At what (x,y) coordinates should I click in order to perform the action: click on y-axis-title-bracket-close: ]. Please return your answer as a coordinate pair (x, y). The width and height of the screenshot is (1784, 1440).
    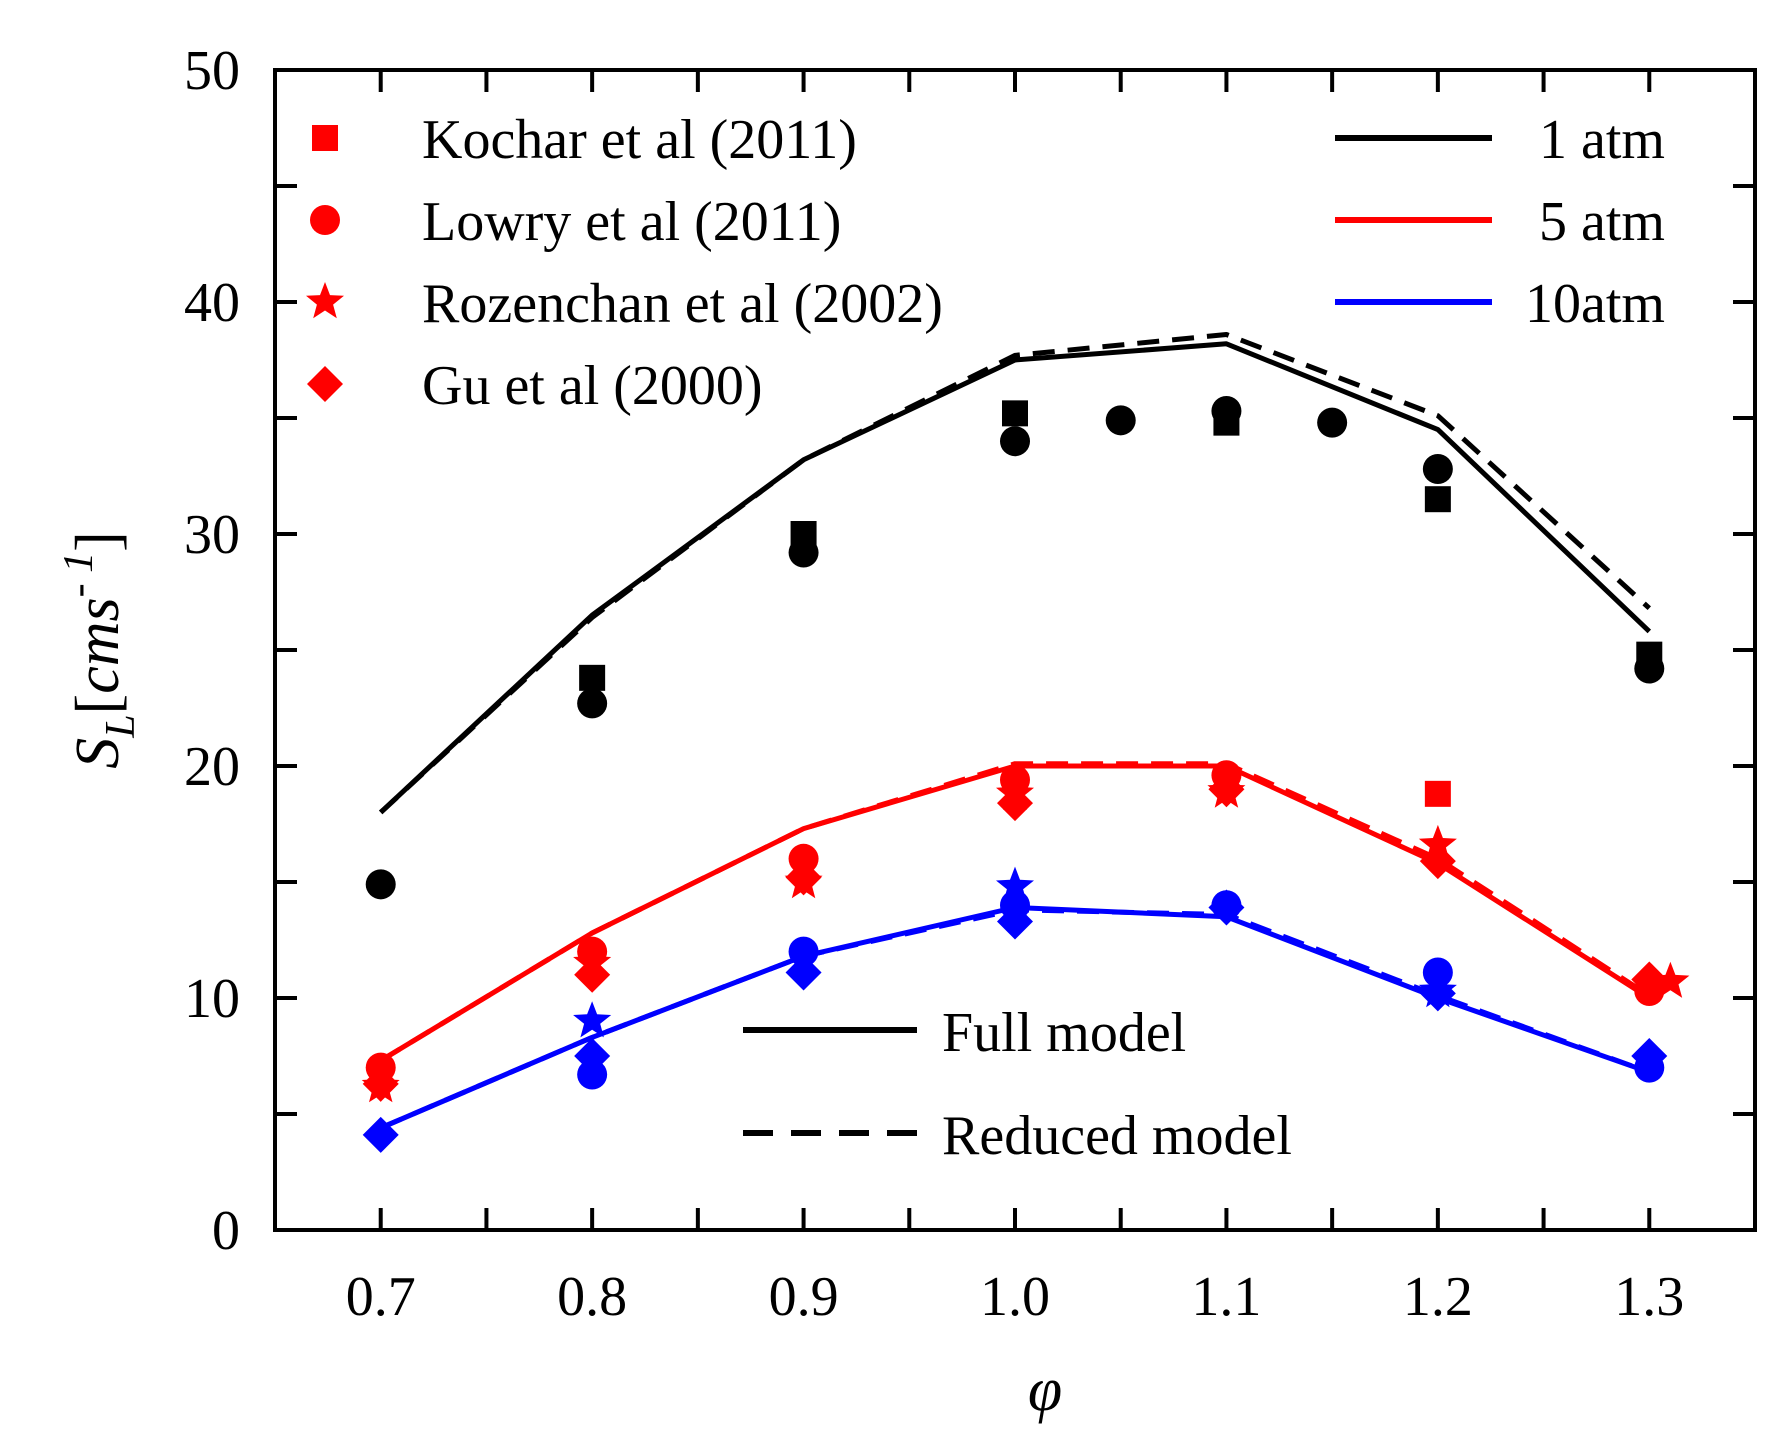
    Looking at the image, I should click on (98, 541).